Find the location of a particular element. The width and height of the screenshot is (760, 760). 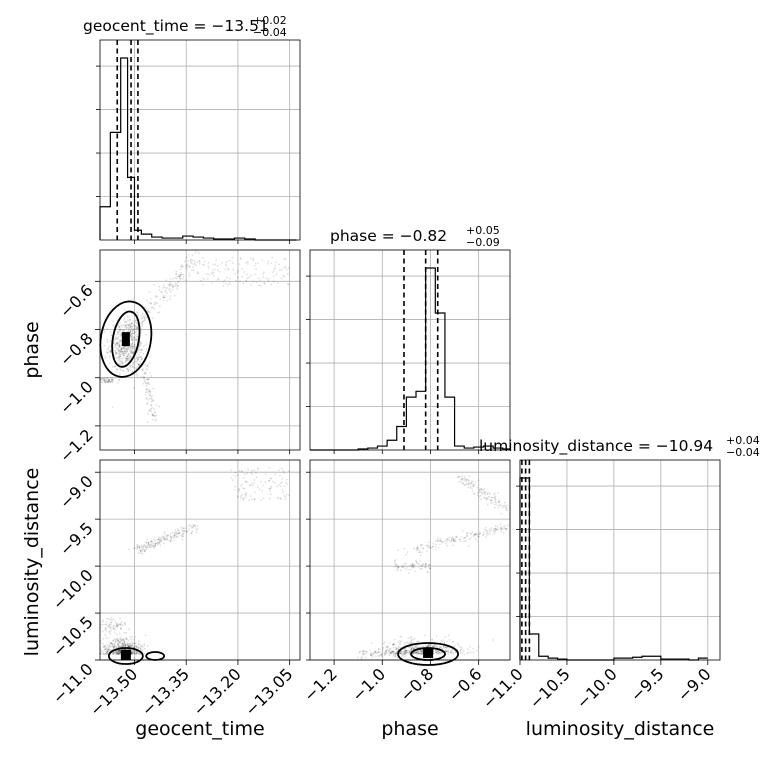

tick-label-x-phase-1: −1.0 is located at coordinates (368, 684).